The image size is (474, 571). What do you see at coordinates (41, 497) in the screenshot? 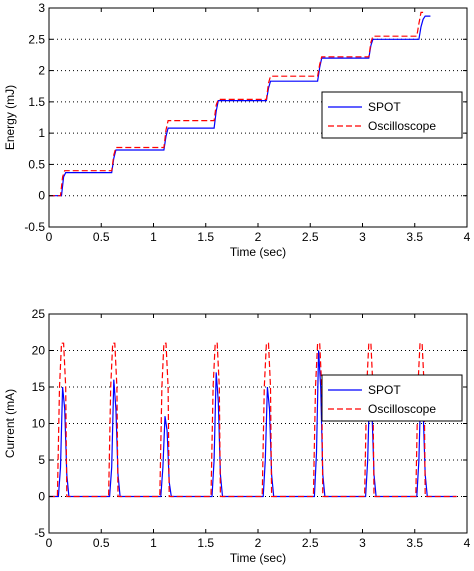
I see `current-y-tick-label: 0` at bounding box center [41, 497].